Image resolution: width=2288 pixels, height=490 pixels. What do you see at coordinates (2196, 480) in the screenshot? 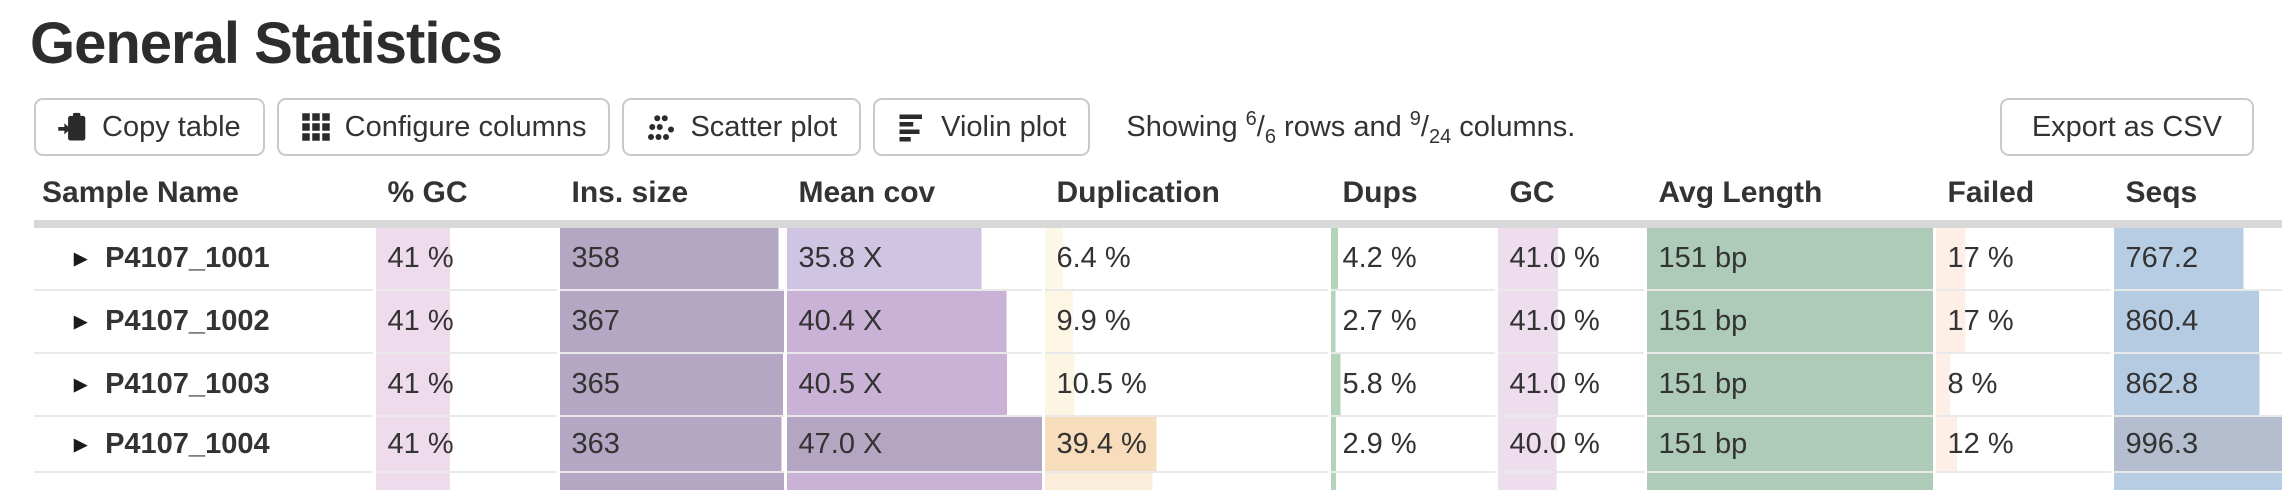
I see `cell-seqs` at bounding box center [2196, 480].